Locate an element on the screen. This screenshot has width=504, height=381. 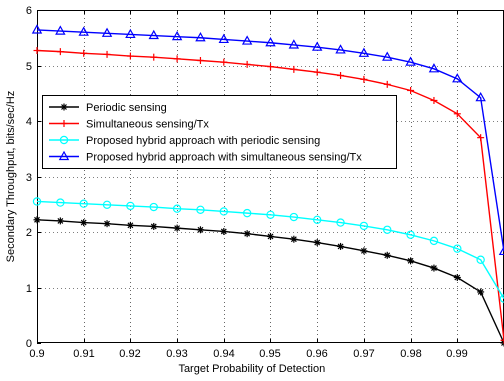
legend-label: Periodic sensing is located at coordinates (126, 108).